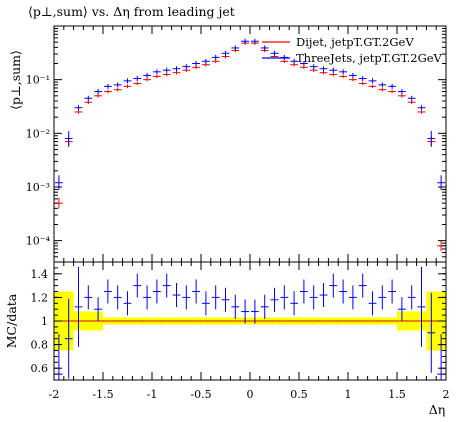  I want to click on legend-label-0: Dijet, jetpT.GT.2GeV, so click(355, 42).